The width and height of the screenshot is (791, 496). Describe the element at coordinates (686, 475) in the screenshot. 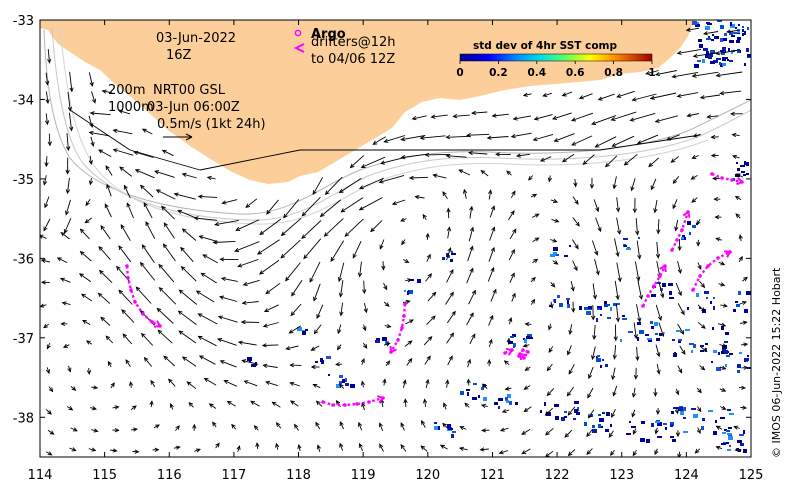

I see `x-tick-label: 124` at that location.